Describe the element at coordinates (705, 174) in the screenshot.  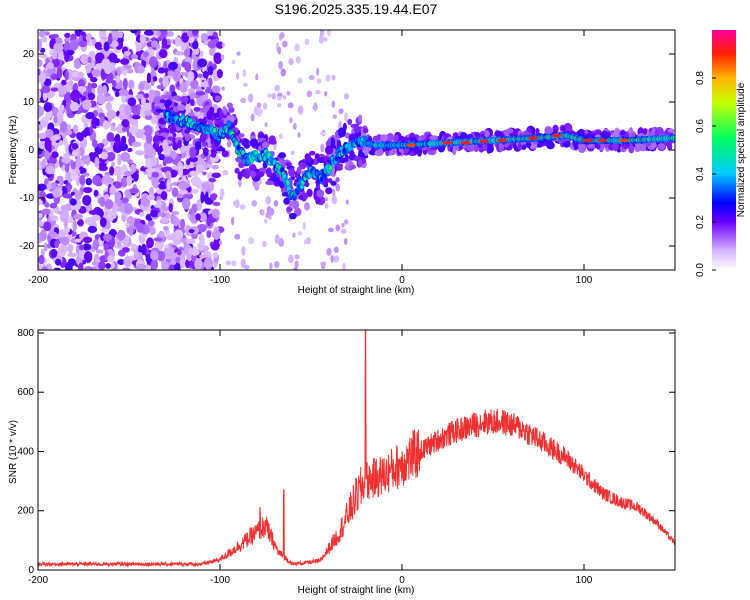
I see `colorbar-ticks: 0.0 0.2 0.4 0.6 0.8` at that location.